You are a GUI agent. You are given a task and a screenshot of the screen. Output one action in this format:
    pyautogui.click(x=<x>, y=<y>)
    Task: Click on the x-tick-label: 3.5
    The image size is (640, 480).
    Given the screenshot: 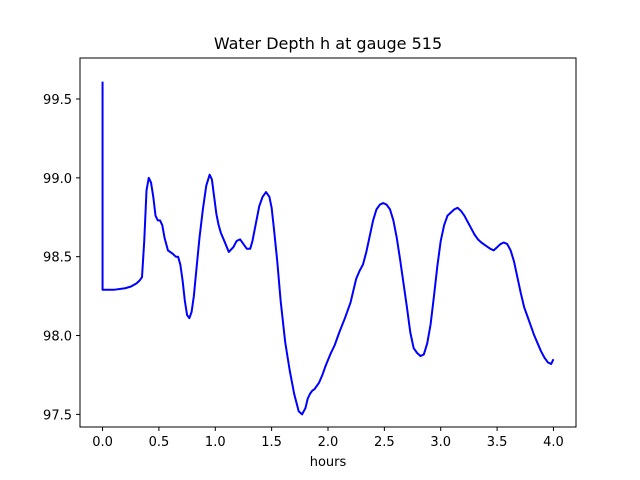 What is the action you would take?
    pyautogui.click(x=497, y=442)
    